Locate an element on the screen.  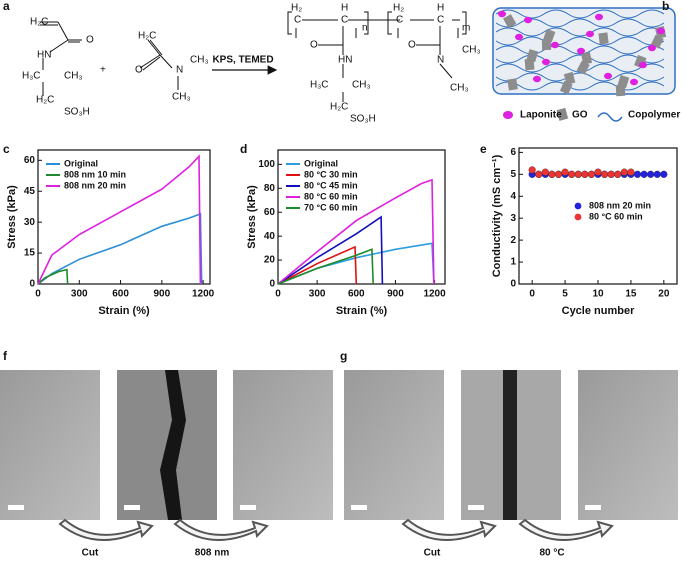
legend-label: 808 nm 20 min is located at coordinates (95, 185).